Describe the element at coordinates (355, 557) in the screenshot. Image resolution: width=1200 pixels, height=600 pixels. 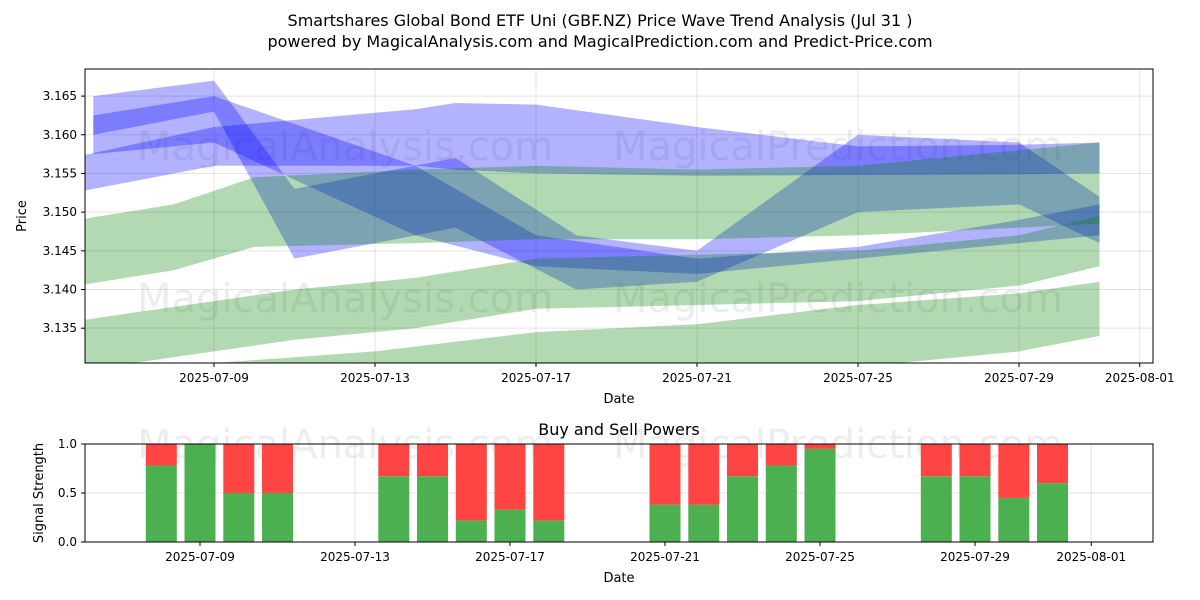
I see `signal-x-tick-label: 2025-07-13` at that location.